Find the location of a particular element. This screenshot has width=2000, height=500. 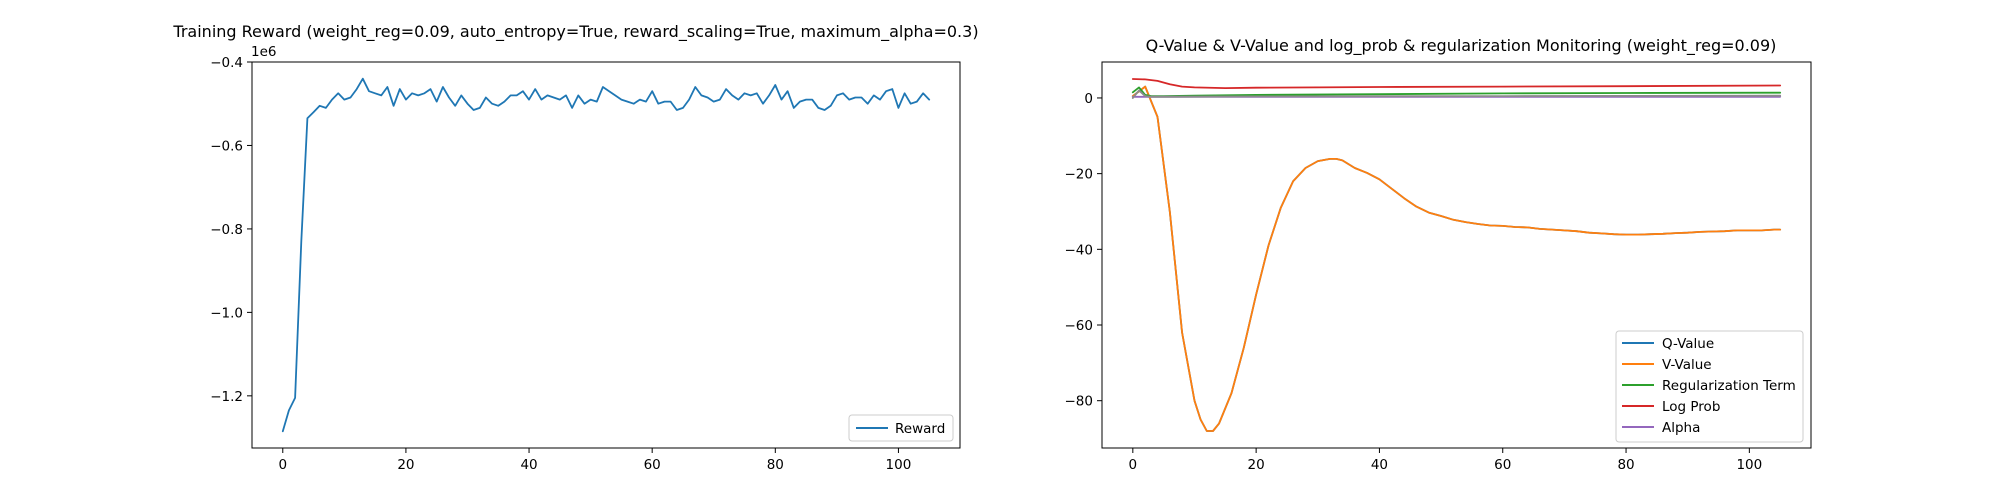

legend-label-log-prob: Log Prob is located at coordinates (1691, 407).